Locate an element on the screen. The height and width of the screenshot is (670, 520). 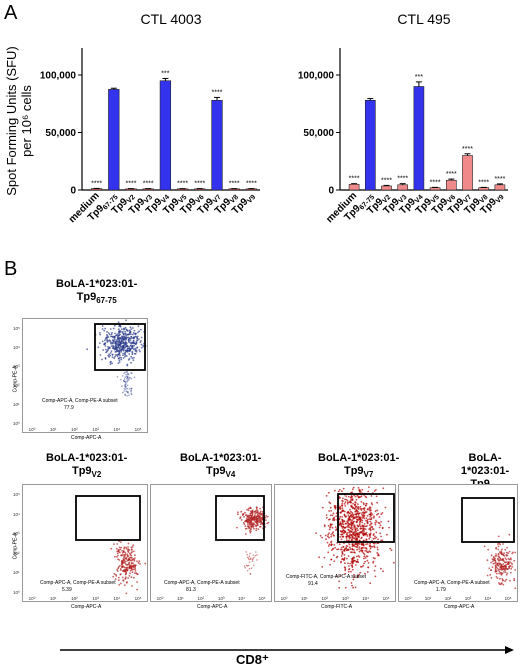
y-tick-label: 50,000 is located at coordinates (318, 133).